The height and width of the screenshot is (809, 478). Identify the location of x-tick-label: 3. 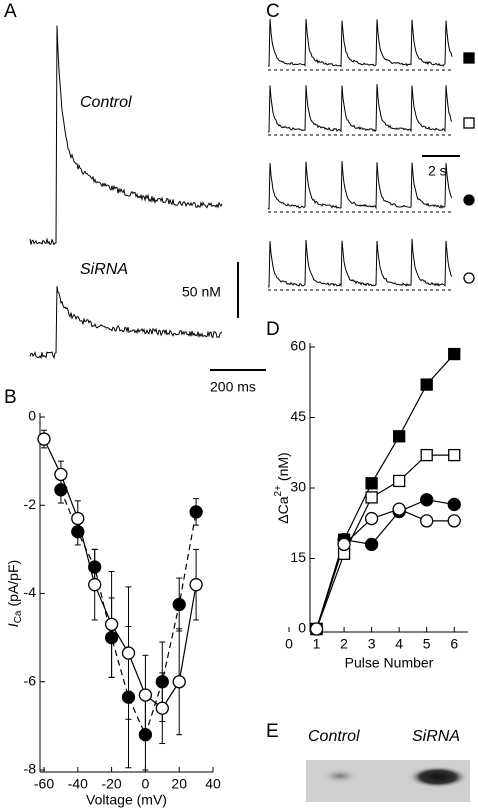
(372, 644).